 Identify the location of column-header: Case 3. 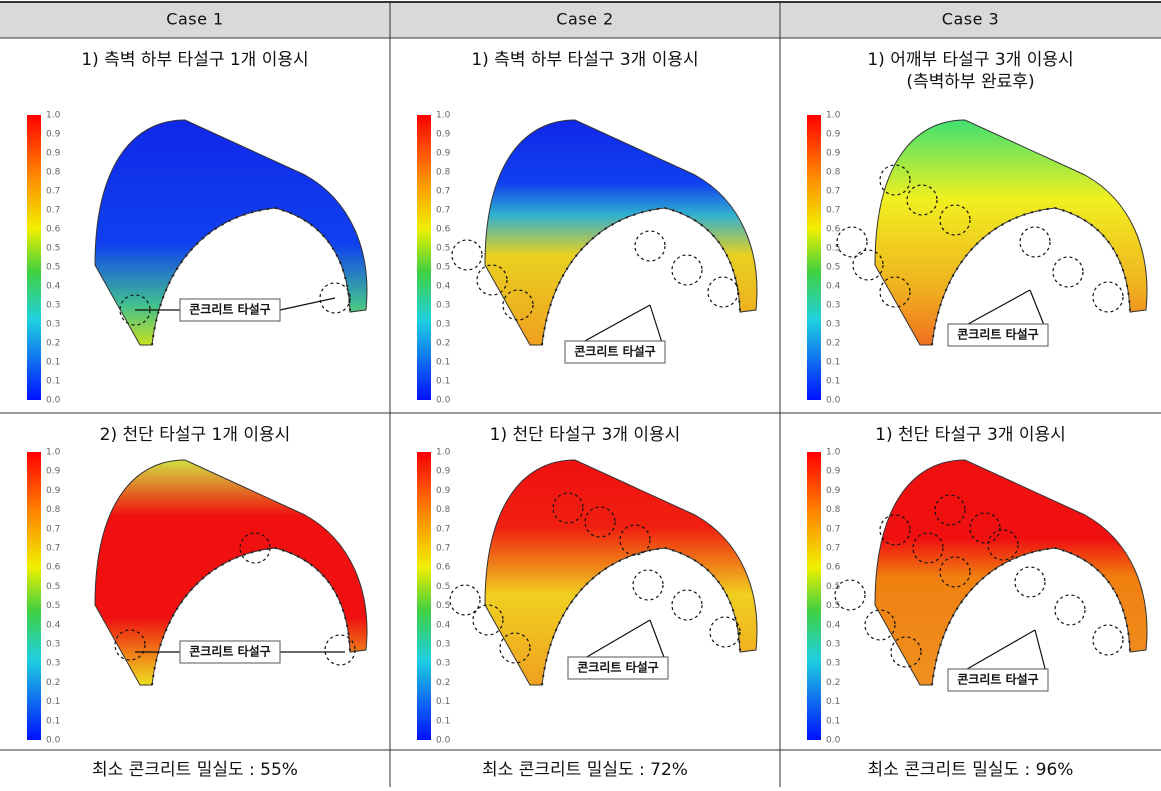
(970, 19).